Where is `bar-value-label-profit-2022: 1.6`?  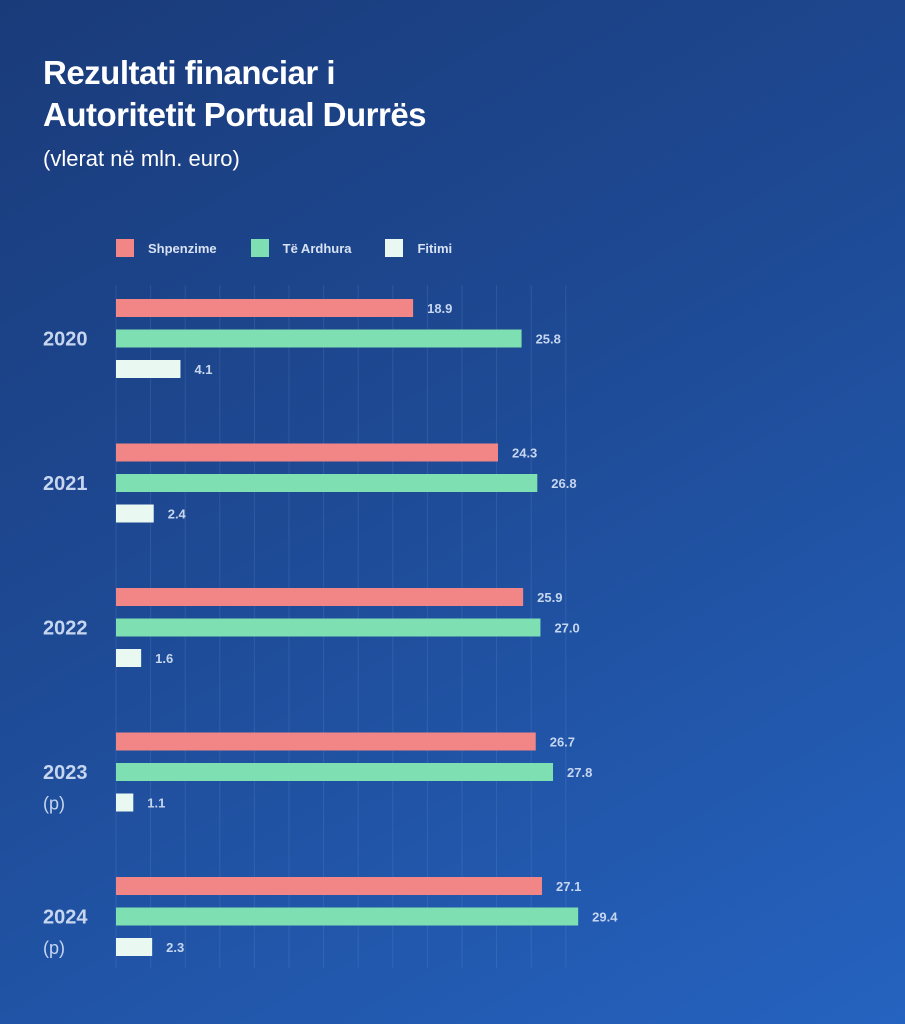 bar-value-label-profit-2022: 1.6 is located at coordinates (164, 658).